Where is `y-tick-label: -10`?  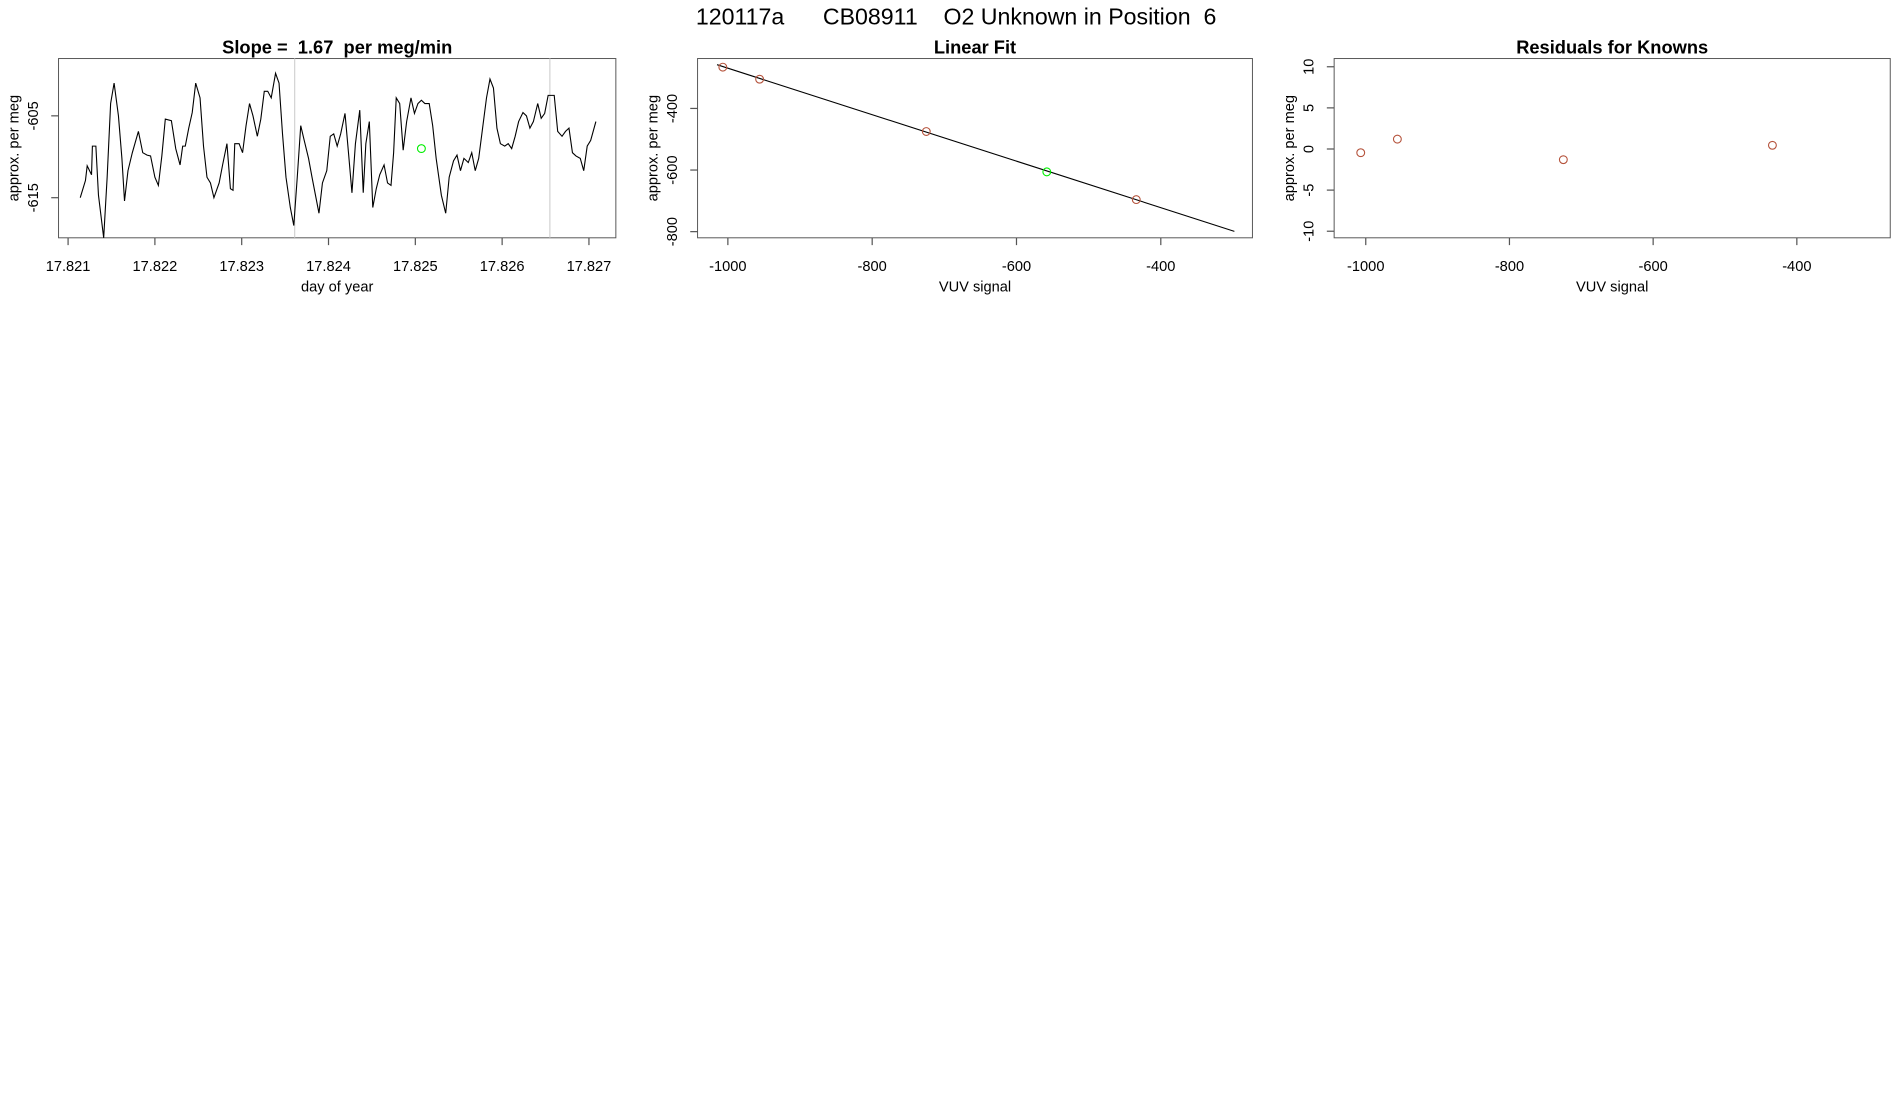
y-tick-label: -10 is located at coordinates (1310, 231).